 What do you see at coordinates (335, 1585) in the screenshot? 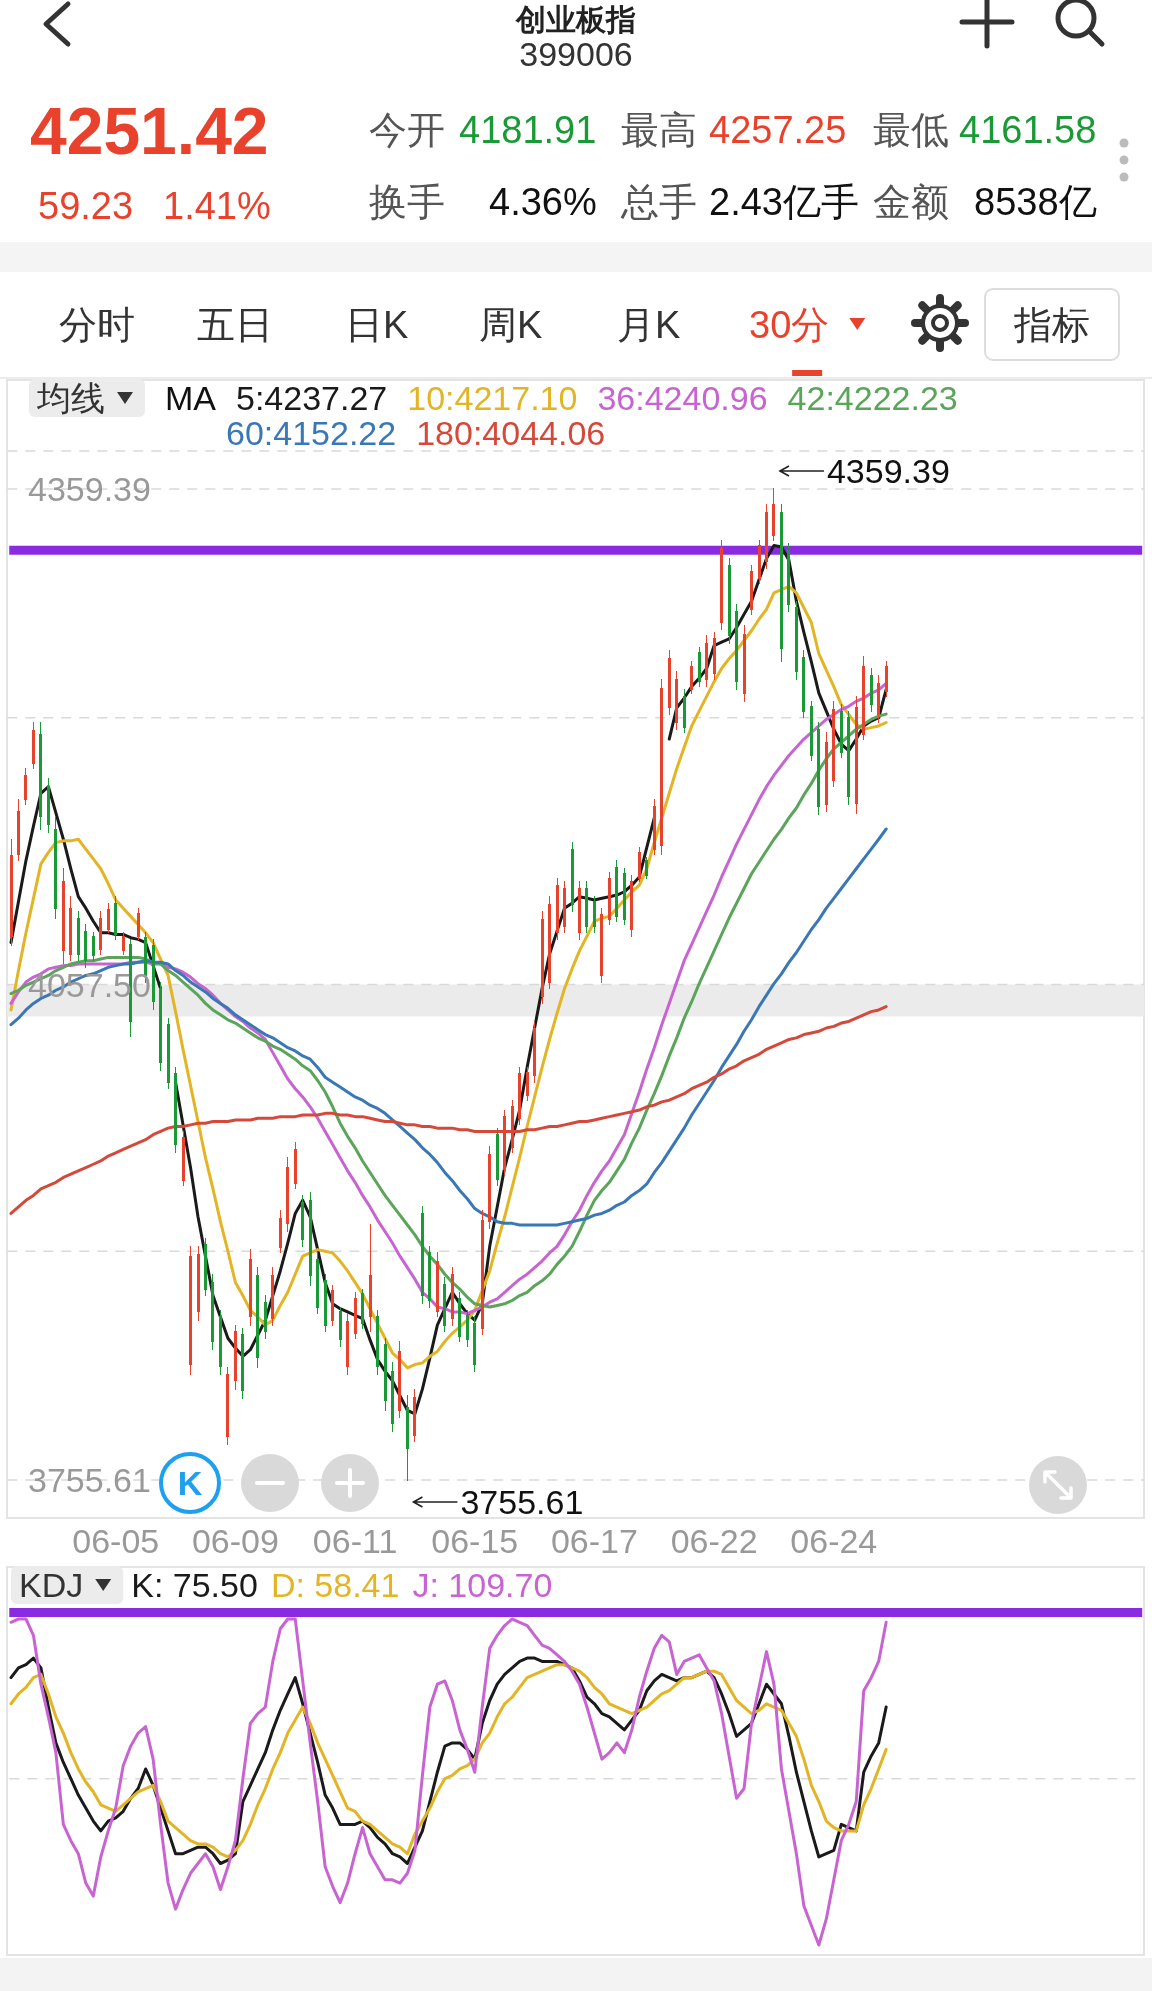
I see `text: D: 58.41` at bounding box center [335, 1585].